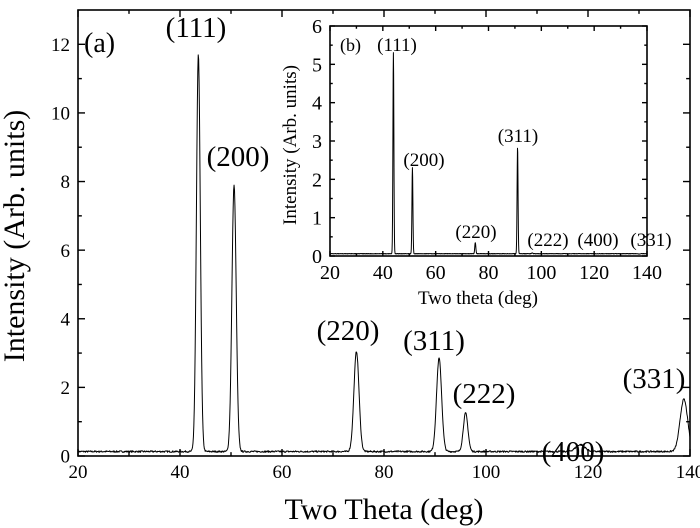 The width and height of the screenshot is (700, 528). I want to click on main-y-tick-label: 4, so click(66, 319).